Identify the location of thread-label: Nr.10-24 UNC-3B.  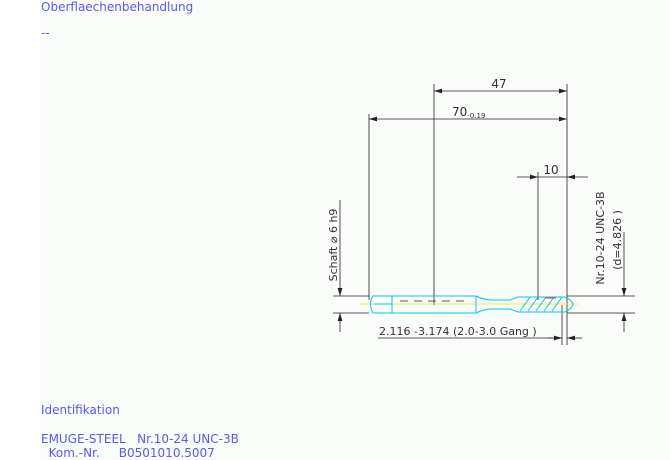
(600, 237).